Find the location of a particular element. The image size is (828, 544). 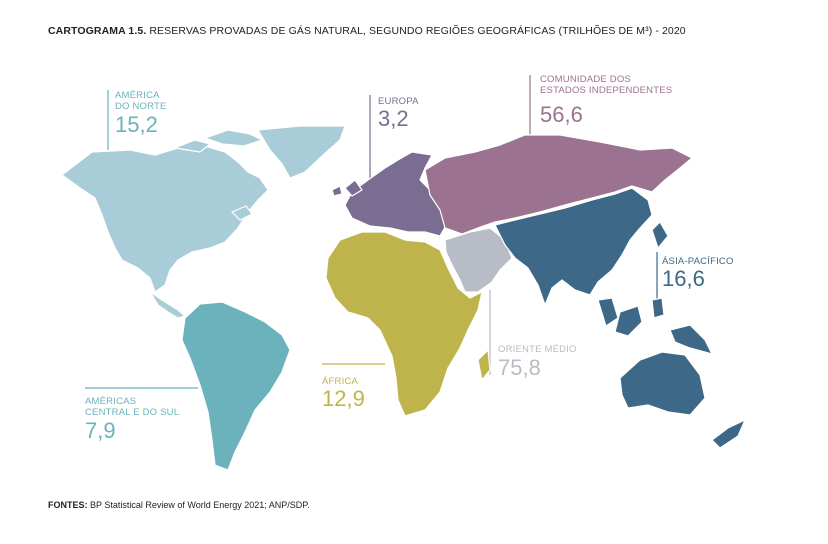

region-north-america is located at coordinates (203, 222).